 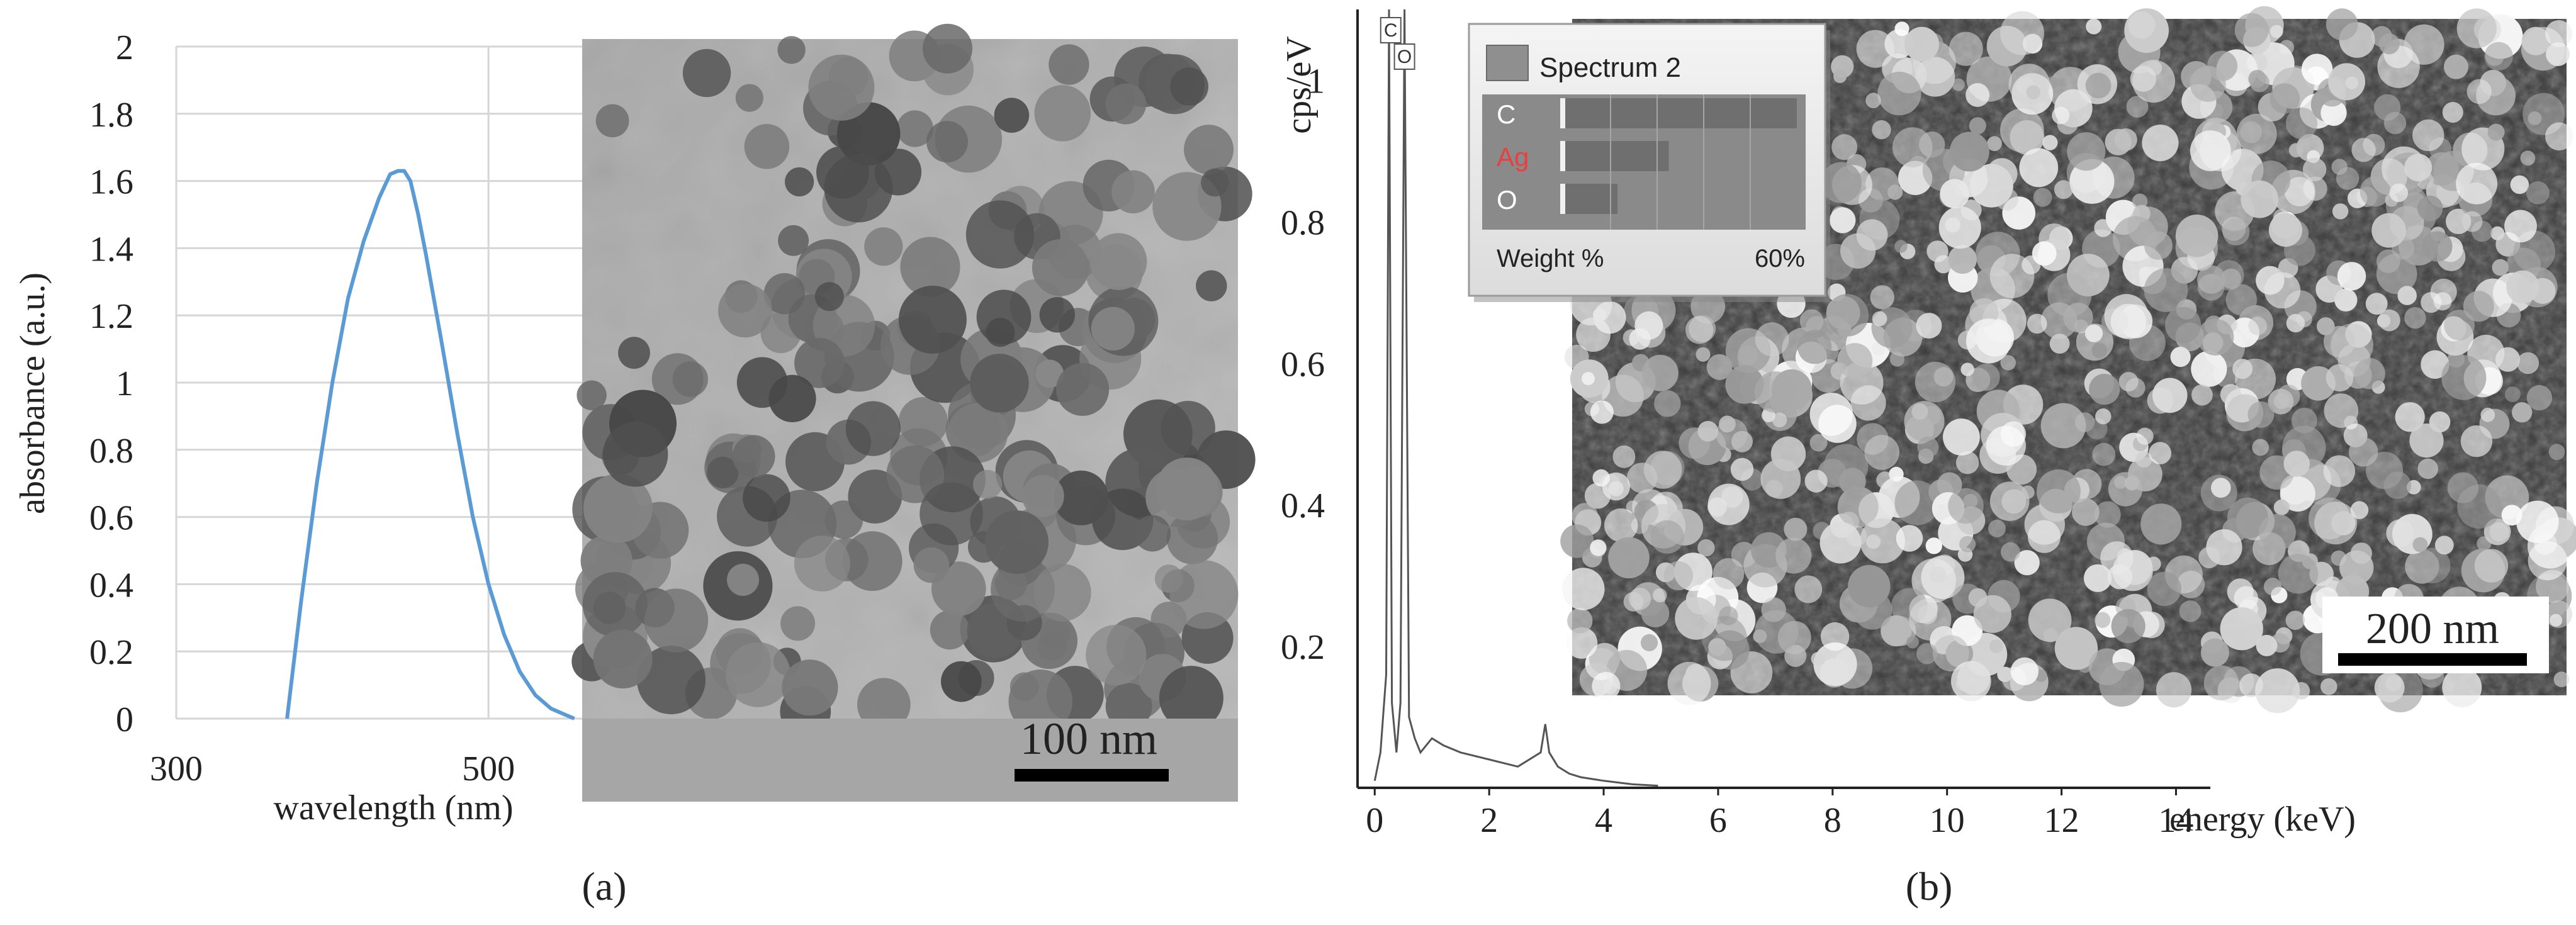 What do you see at coordinates (488, 769) in the screenshot?
I see `panel-a-x-tick-label: 500` at bounding box center [488, 769].